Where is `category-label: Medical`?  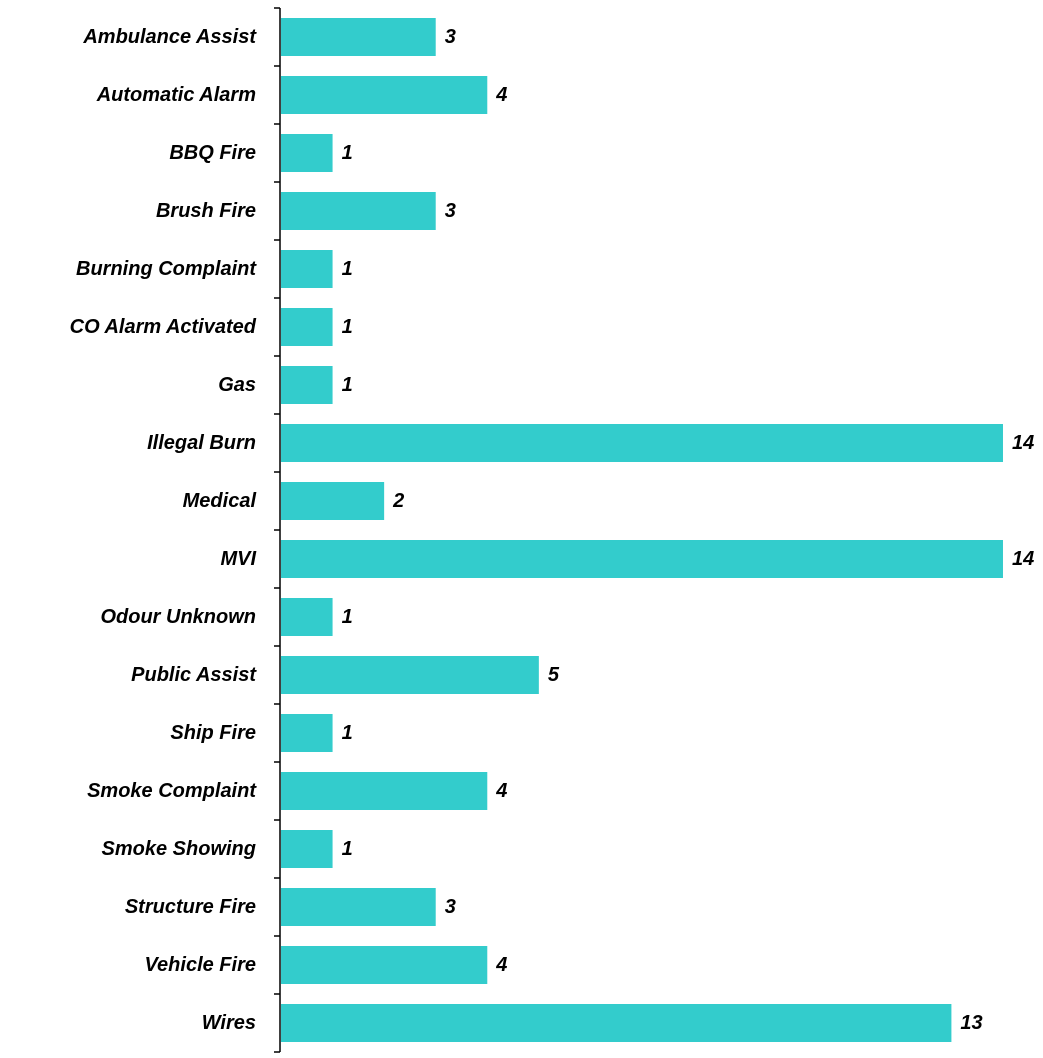
category-label: Medical is located at coordinates (220, 501).